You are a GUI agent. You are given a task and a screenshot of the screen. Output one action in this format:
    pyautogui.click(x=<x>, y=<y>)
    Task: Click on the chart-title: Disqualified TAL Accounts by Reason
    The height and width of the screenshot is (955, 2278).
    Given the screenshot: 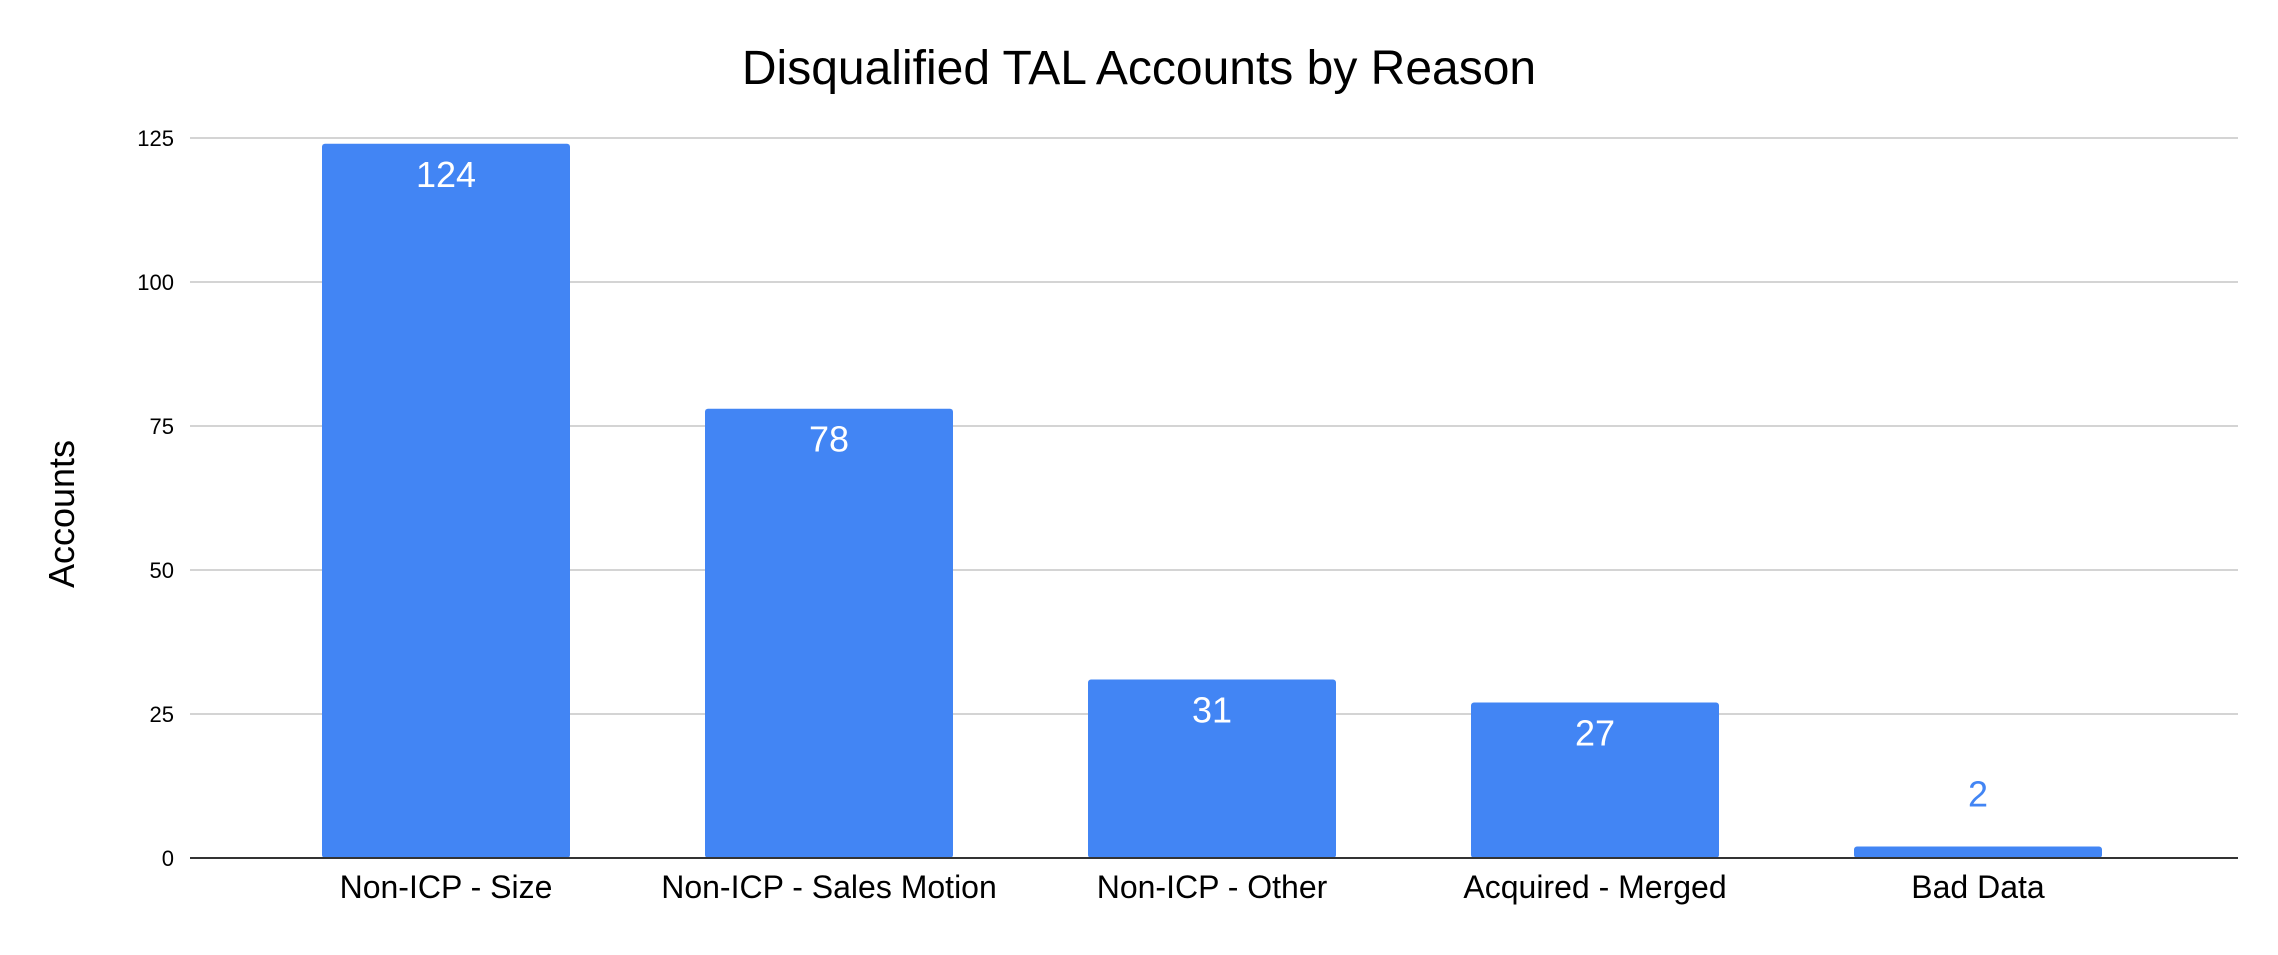 What is the action you would take?
    pyautogui.click(x=1139, y=68)
    